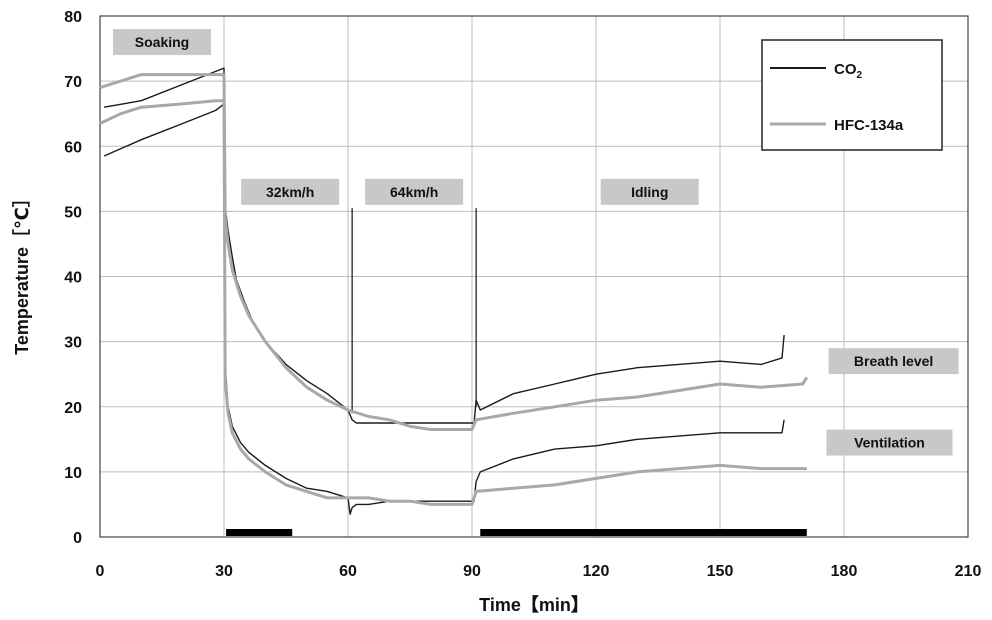 This screenshot has height=620, width=992. I want to click on legend-label-co2: CO2, so click(848, 71).